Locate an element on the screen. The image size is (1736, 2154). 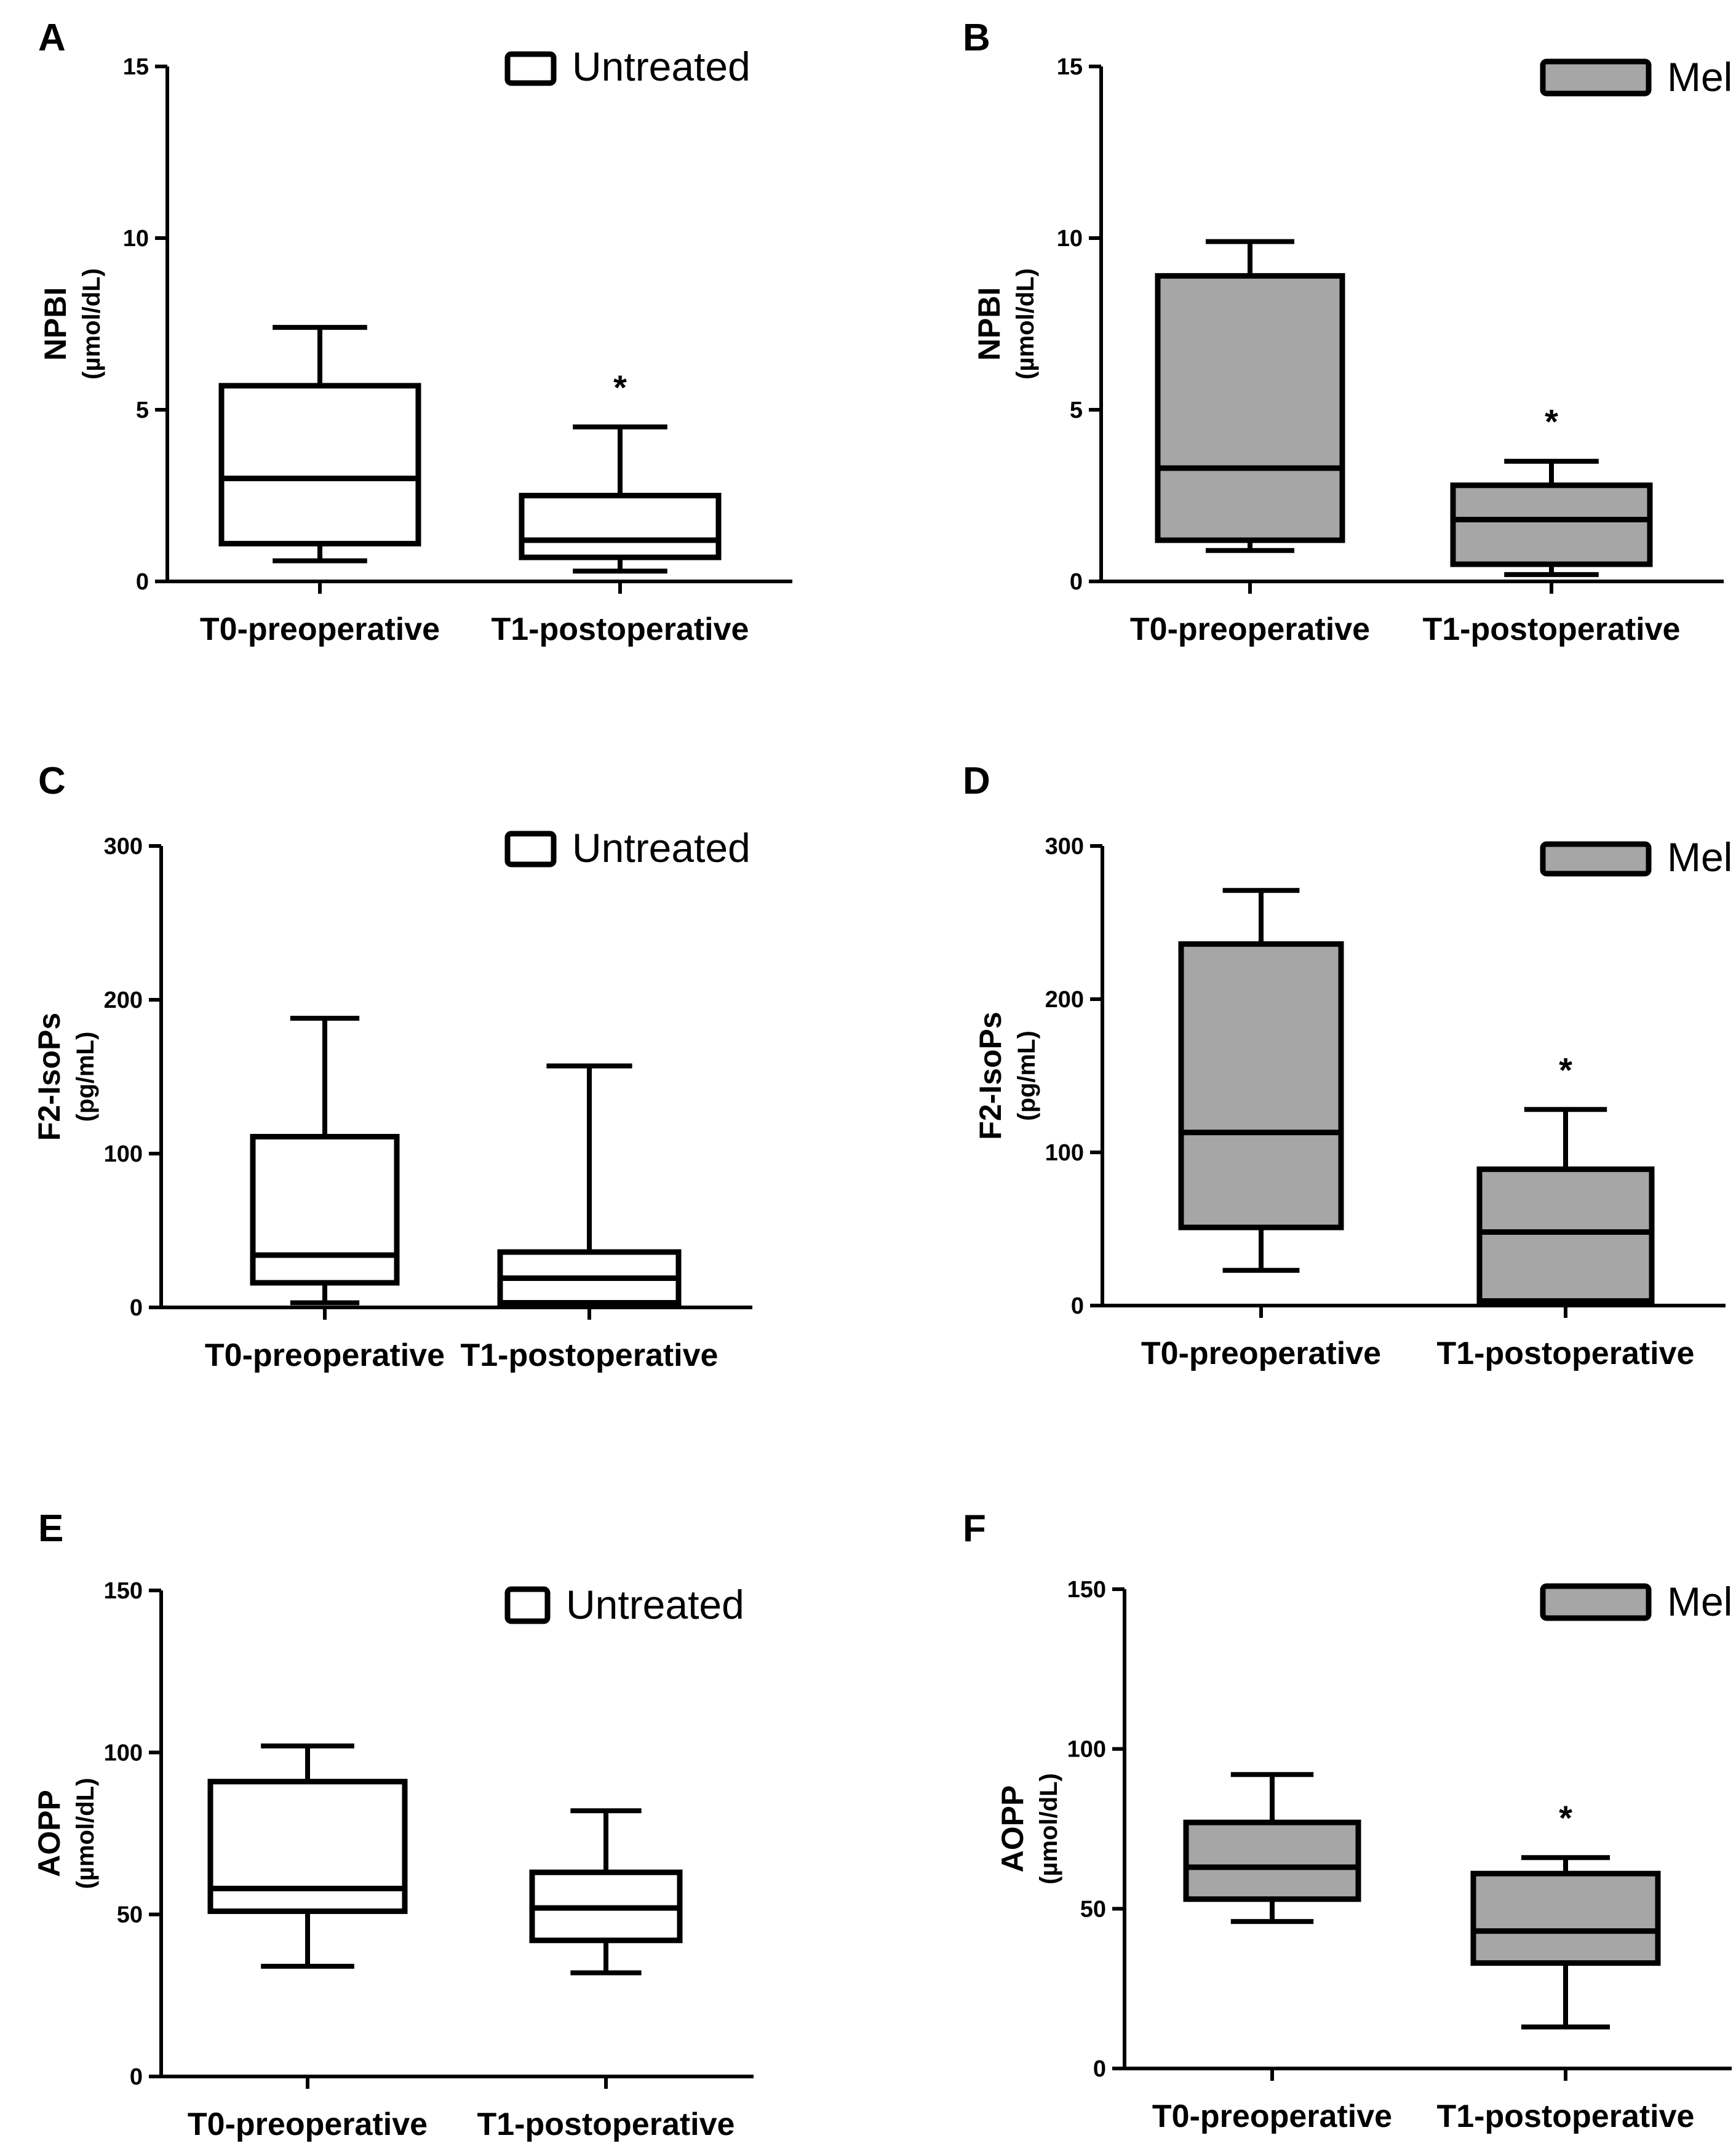
panel-letter: D is located at coordinates (976, 781).